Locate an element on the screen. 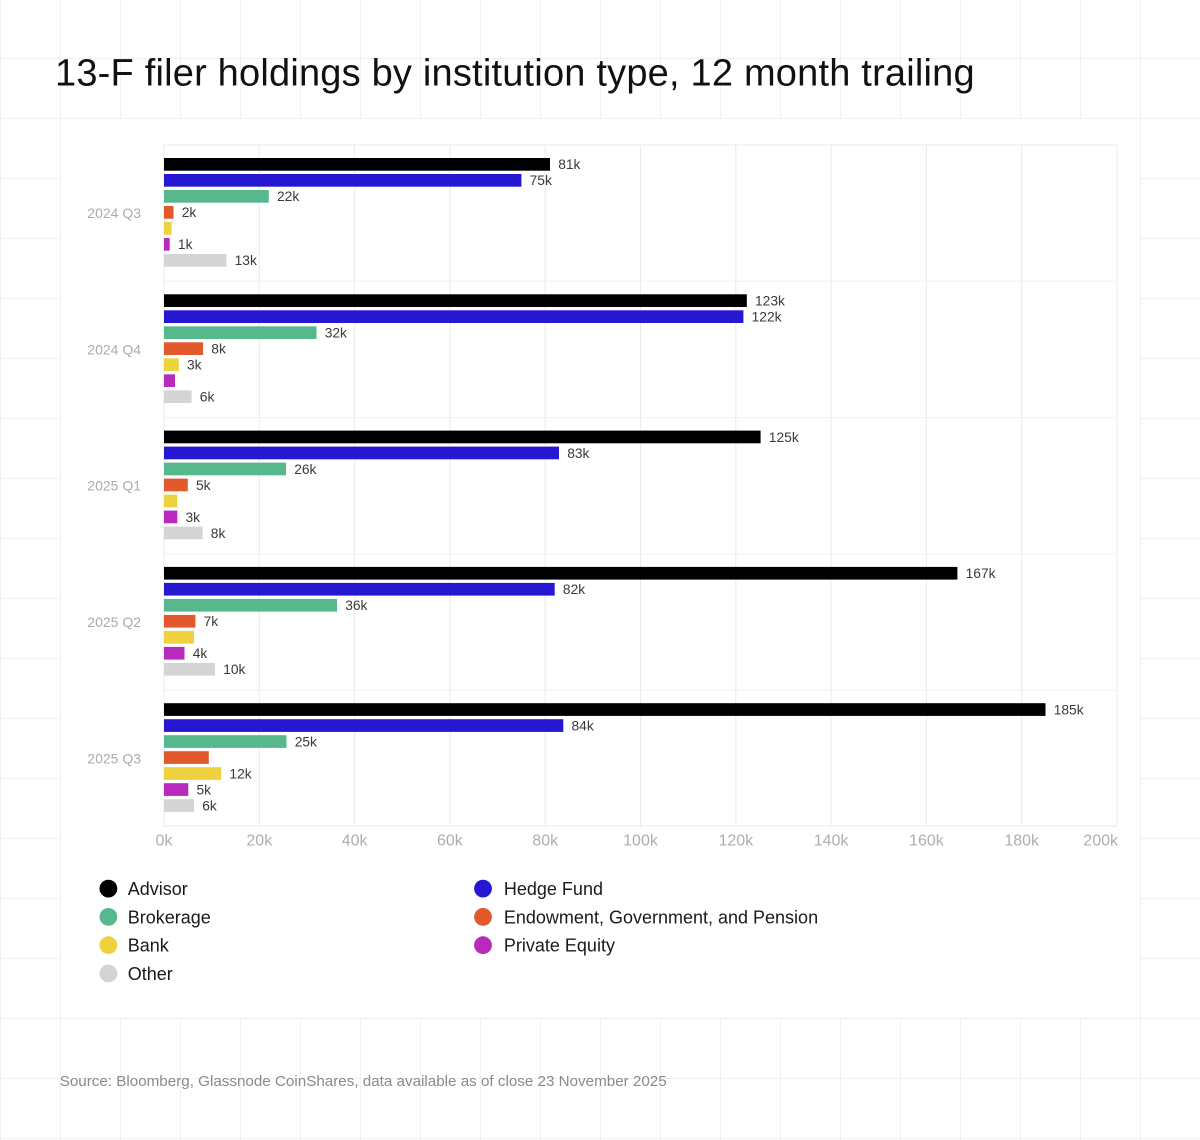  svg-text: 200k is located at coordinates (1101, 841).